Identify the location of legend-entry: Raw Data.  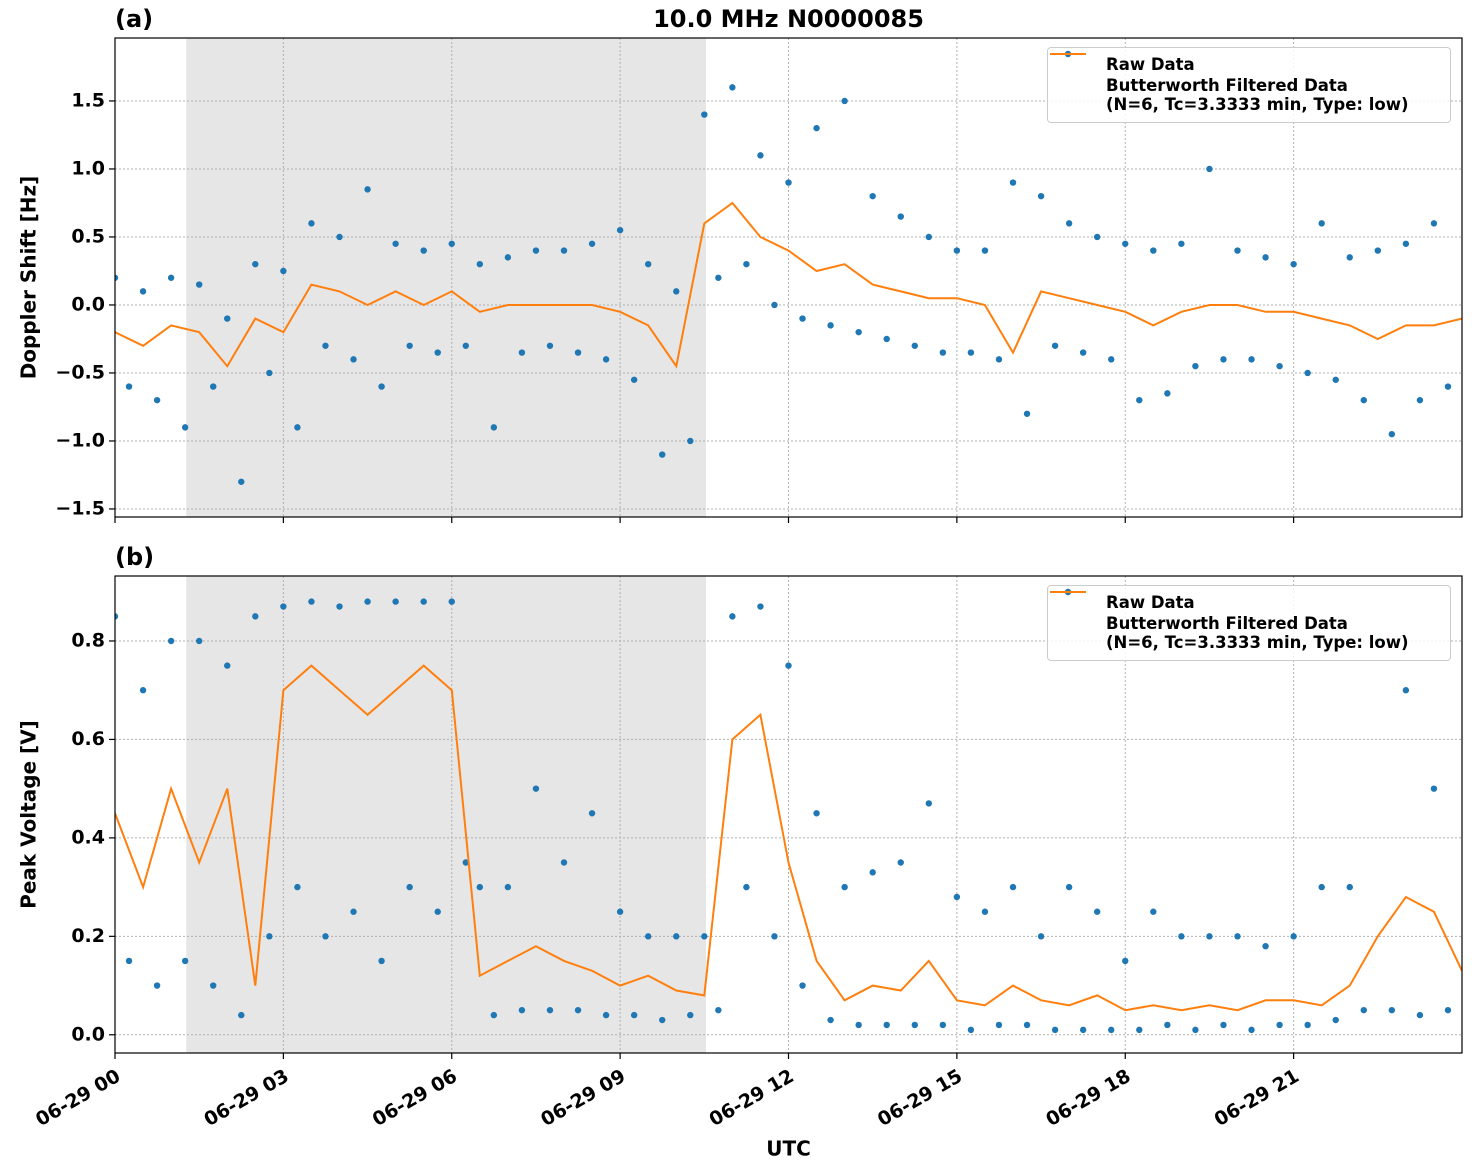
(1249, 62).